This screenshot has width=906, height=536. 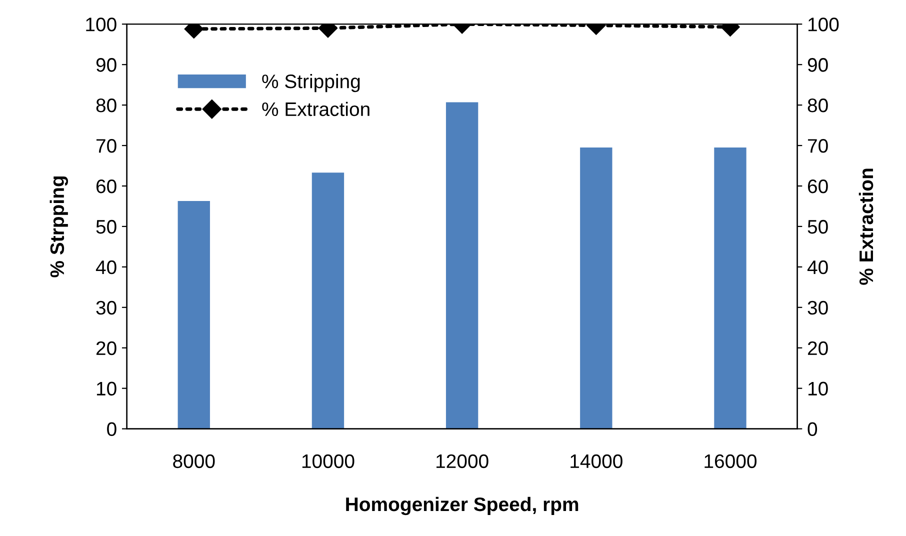 What do you see at coordinates (818, 186) in the screenshot?
I see `y2-tick-label: 60` at bounding box center [818, 186].